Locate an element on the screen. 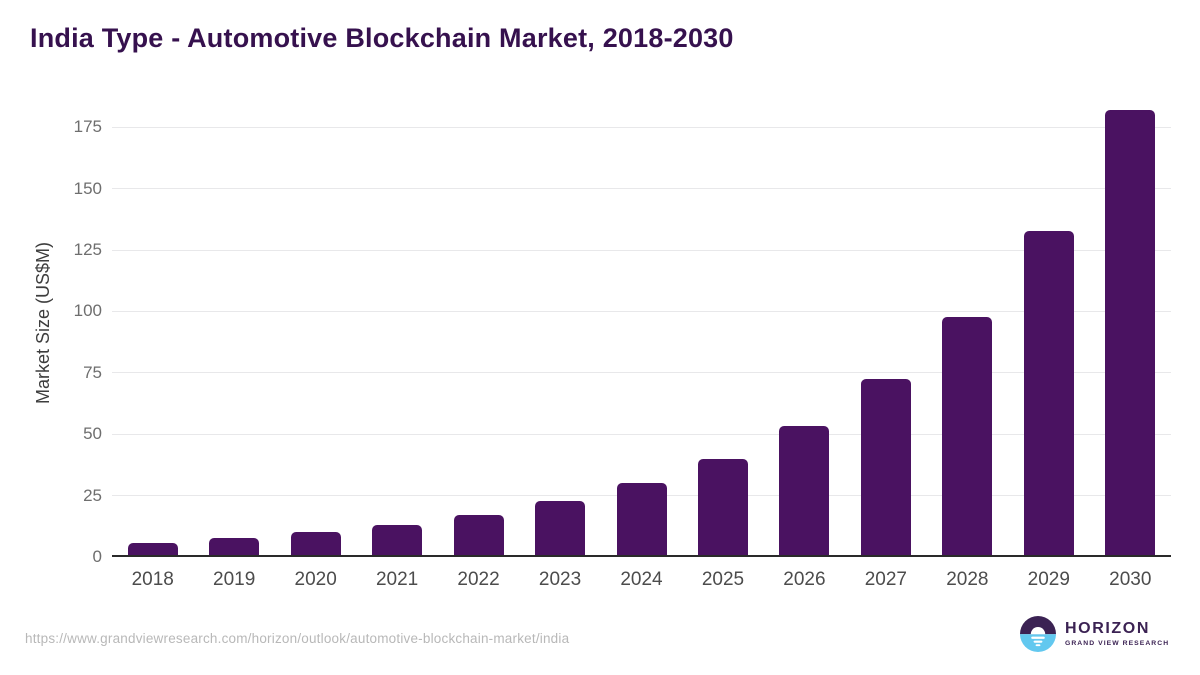  horizon-logo-text: HORIZON GRAND VIEW RESEARCH is located at coordinates (1117, 633).